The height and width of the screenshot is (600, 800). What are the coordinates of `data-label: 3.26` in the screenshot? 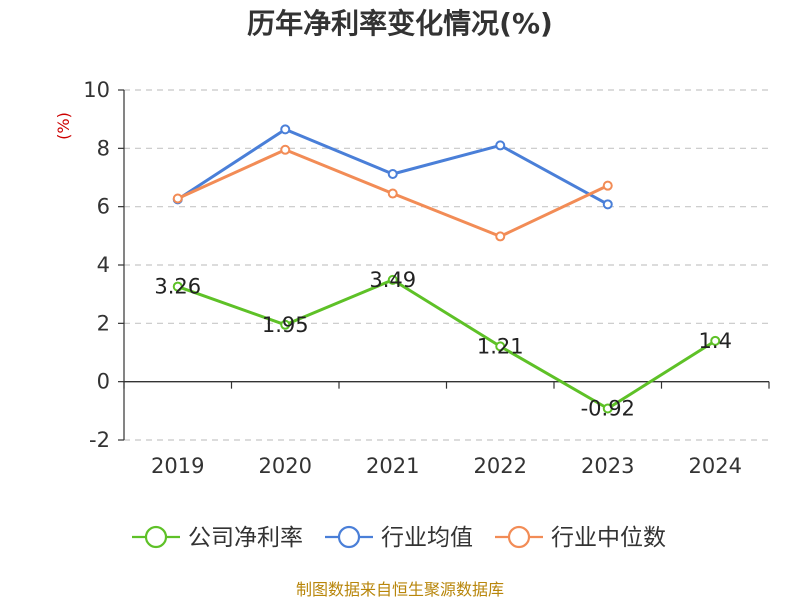 It's located at (177, 287).